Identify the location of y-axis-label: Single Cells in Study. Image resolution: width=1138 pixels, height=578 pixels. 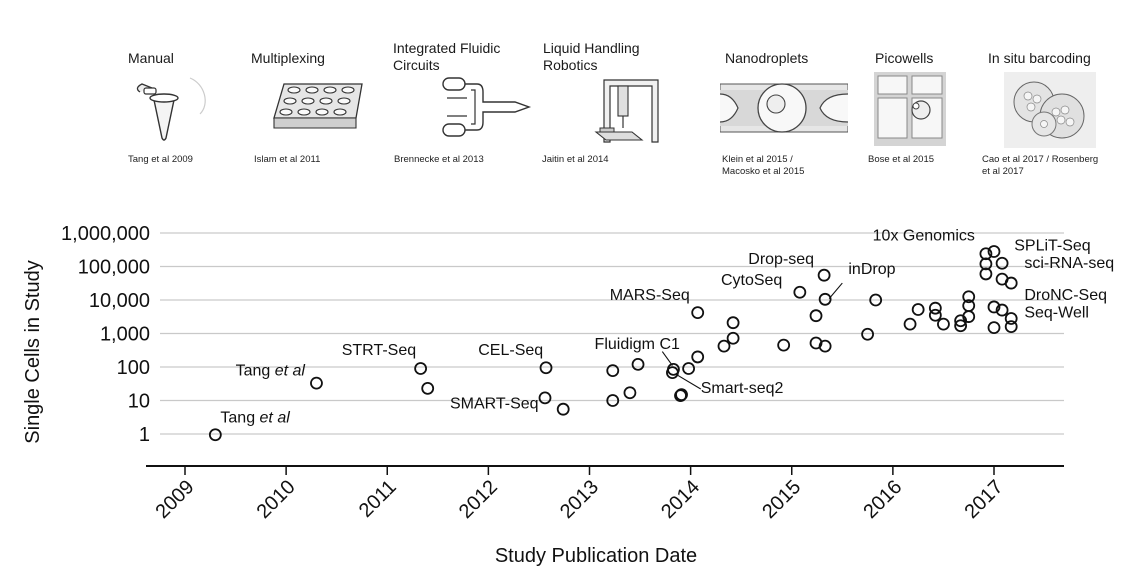
(33, 351).